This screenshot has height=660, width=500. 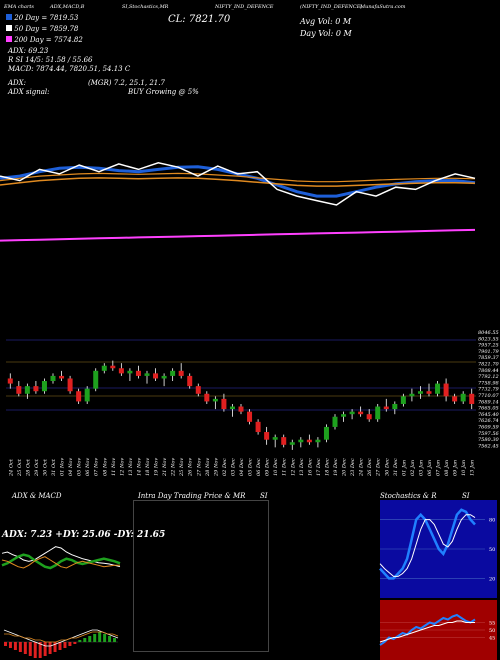 I want to click on price-tick-label: 7580.30, so click(x=488, y=440).